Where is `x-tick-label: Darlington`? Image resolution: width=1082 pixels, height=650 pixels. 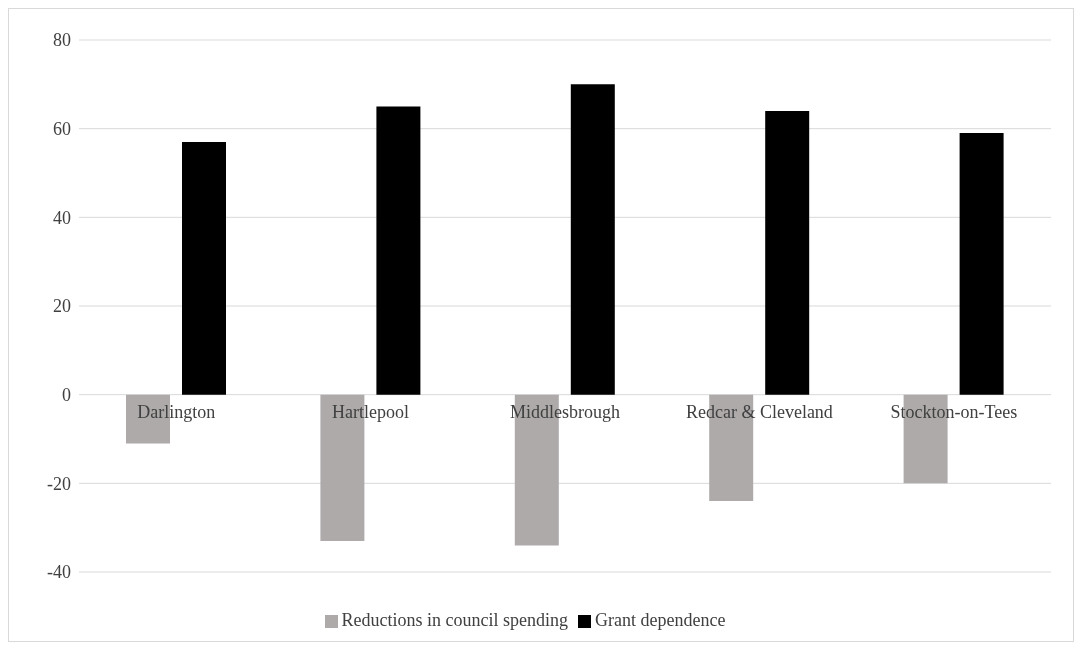 x-tick-label: Darlington is located at coordinates (176, 411).